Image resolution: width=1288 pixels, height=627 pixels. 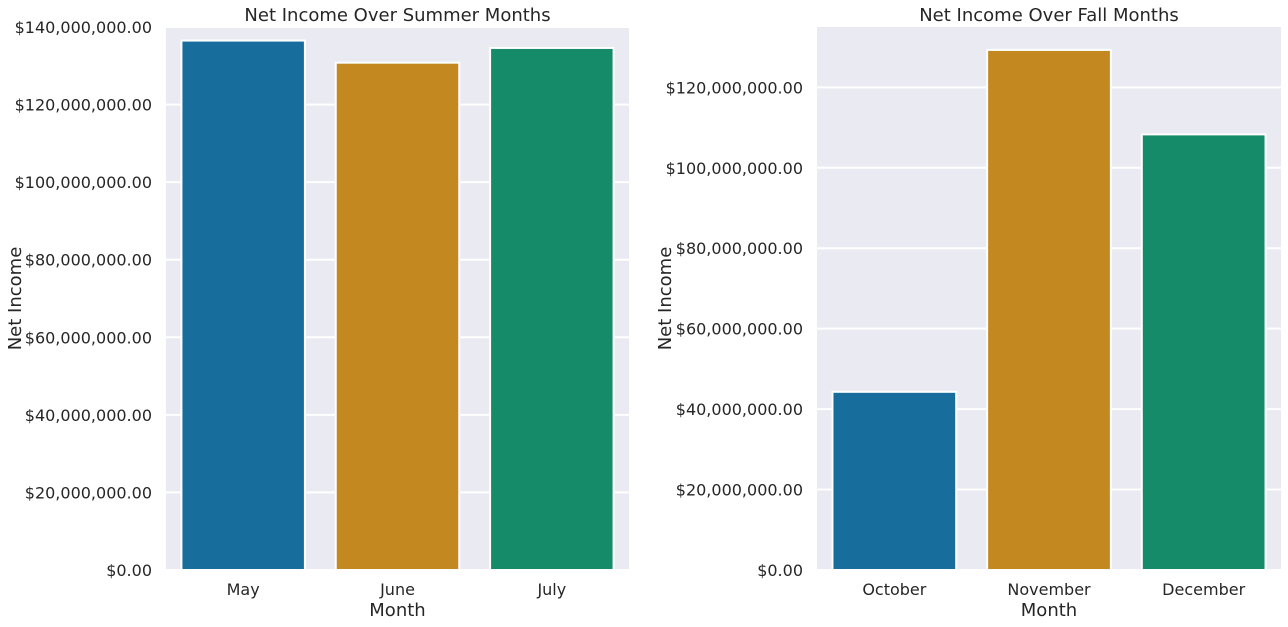 I want to click on fall-x-ticks: October November December, so click(x=1053, y=589).